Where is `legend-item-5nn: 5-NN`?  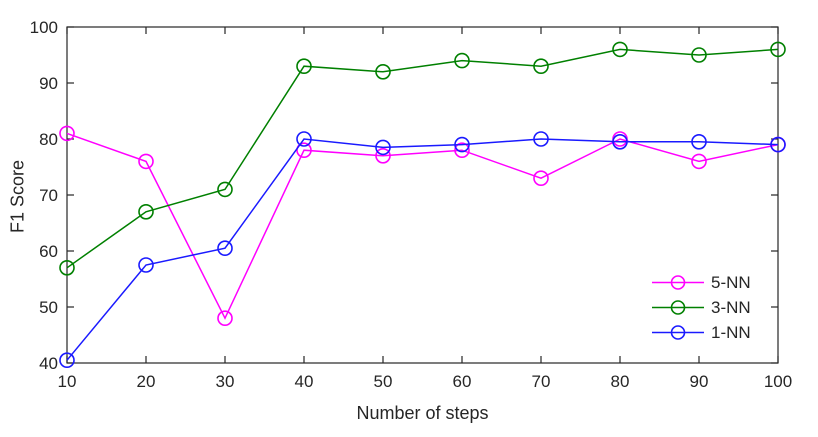
legend-item-5nn: 5-NN is located at coordinates (701, 282).